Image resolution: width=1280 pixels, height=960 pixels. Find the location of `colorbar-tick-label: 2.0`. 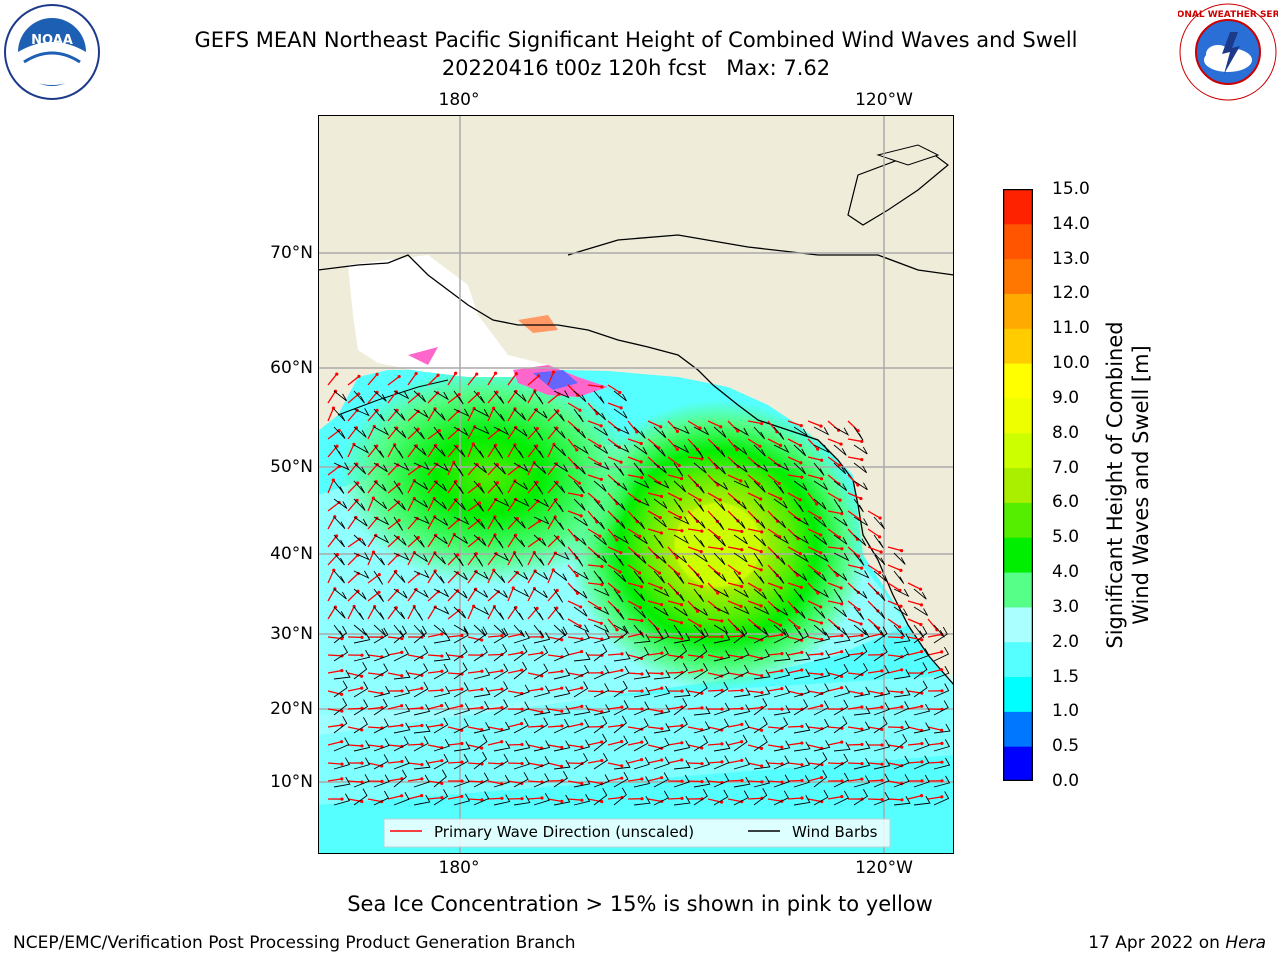

colorbar-tick-label: 2.0 is located at coordinates (1066, 641).